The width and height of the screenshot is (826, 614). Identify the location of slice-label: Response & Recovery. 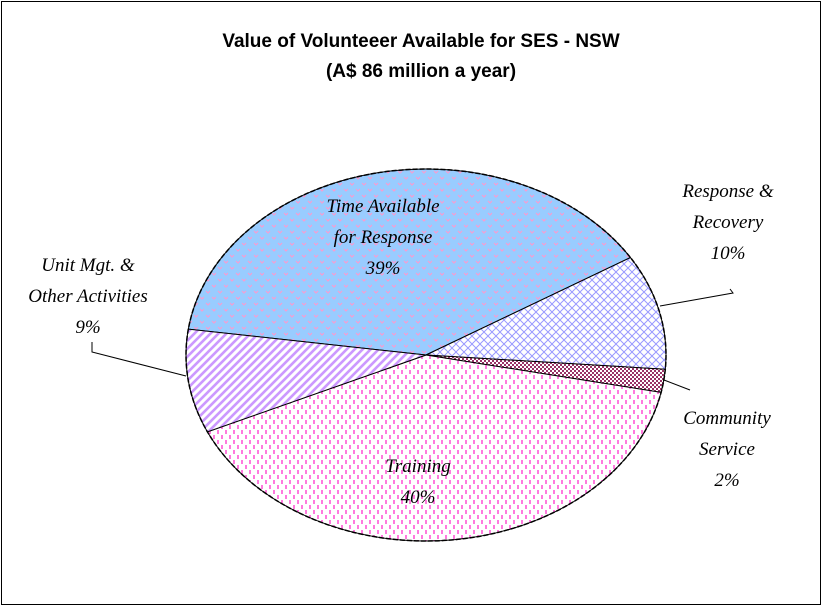
(727, 207).